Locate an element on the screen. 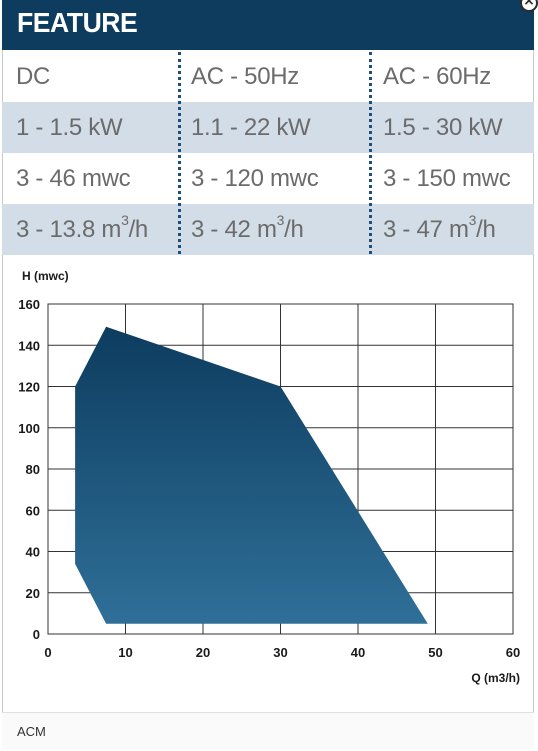 The height and width of the screenshot is (751, 538). y-tick-label: 20 is located at coordinates (33, 593).